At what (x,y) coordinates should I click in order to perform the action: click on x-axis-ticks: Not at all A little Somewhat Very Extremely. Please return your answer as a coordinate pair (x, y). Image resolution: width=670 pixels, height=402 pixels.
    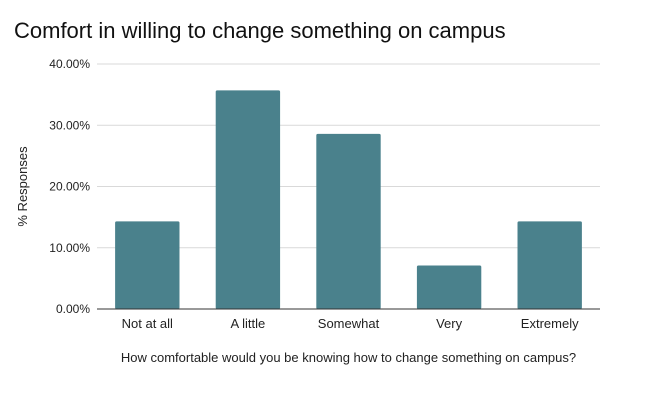
    Looking at the image, I should click on (350, 323).